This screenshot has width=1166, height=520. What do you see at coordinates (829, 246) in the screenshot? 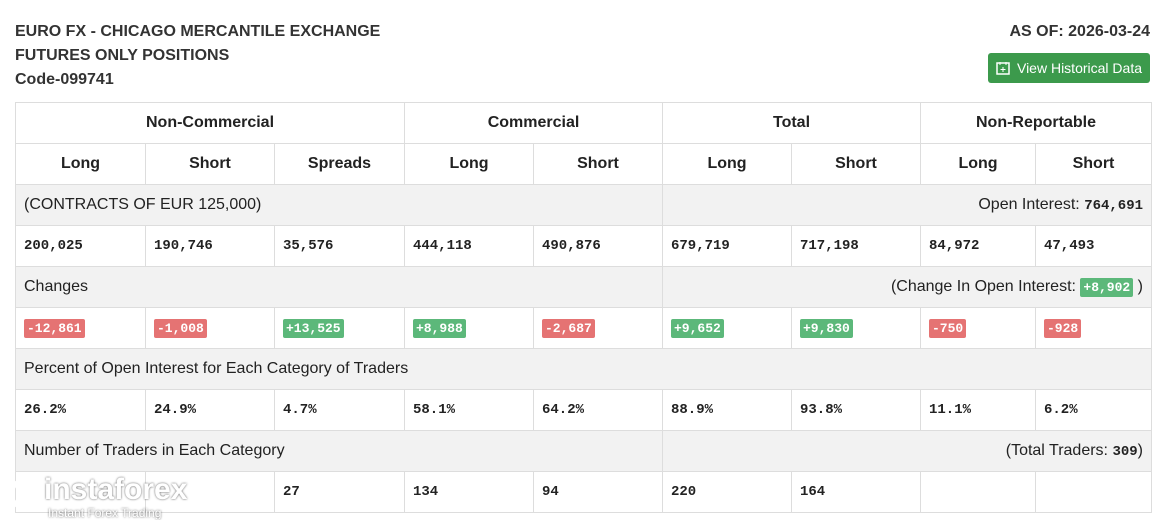
I see `positions-value: 717,198` at bounding box center [829, 246].